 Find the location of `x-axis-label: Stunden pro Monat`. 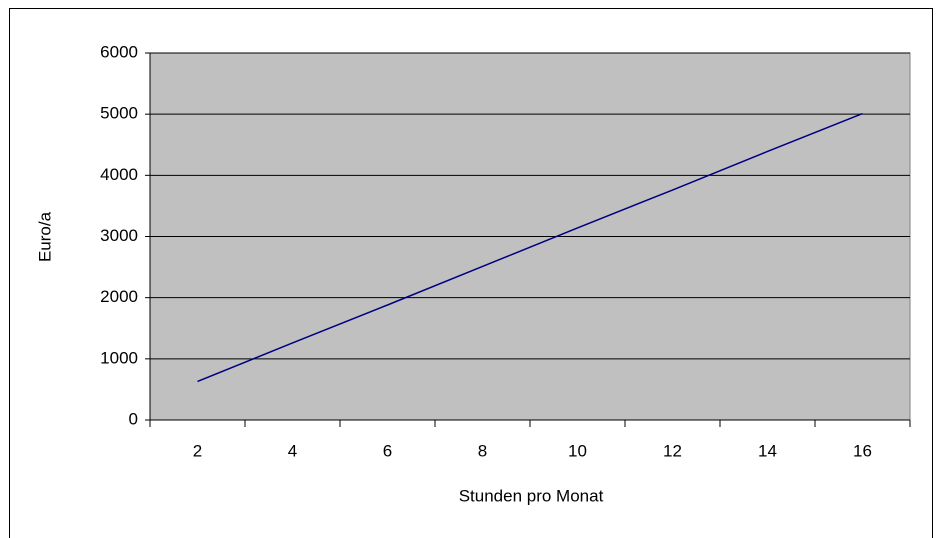

x-axis-label: Stunden pro Monat is located at coordinates (531, 495).